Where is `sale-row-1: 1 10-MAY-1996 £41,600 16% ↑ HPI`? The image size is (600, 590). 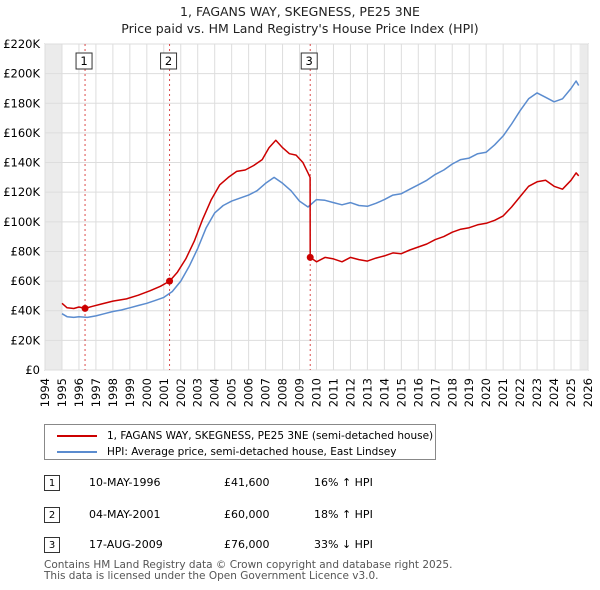
sale-row-1: 1 10-MAY-1996 £41,600 16% ↑ HPI is located at coordinates (244, 485).